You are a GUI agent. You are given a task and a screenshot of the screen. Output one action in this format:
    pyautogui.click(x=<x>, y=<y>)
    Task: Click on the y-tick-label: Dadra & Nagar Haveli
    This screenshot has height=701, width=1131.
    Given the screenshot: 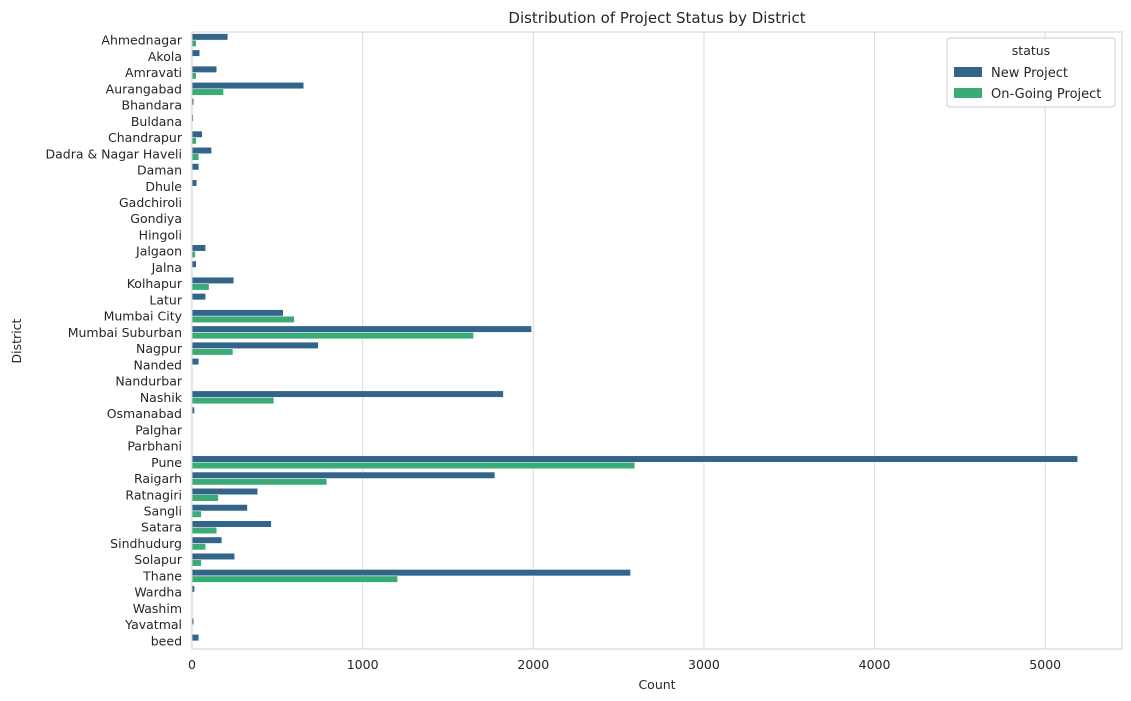 What is the action you would take?
    pyautogui.click(x=113, y=153)
    